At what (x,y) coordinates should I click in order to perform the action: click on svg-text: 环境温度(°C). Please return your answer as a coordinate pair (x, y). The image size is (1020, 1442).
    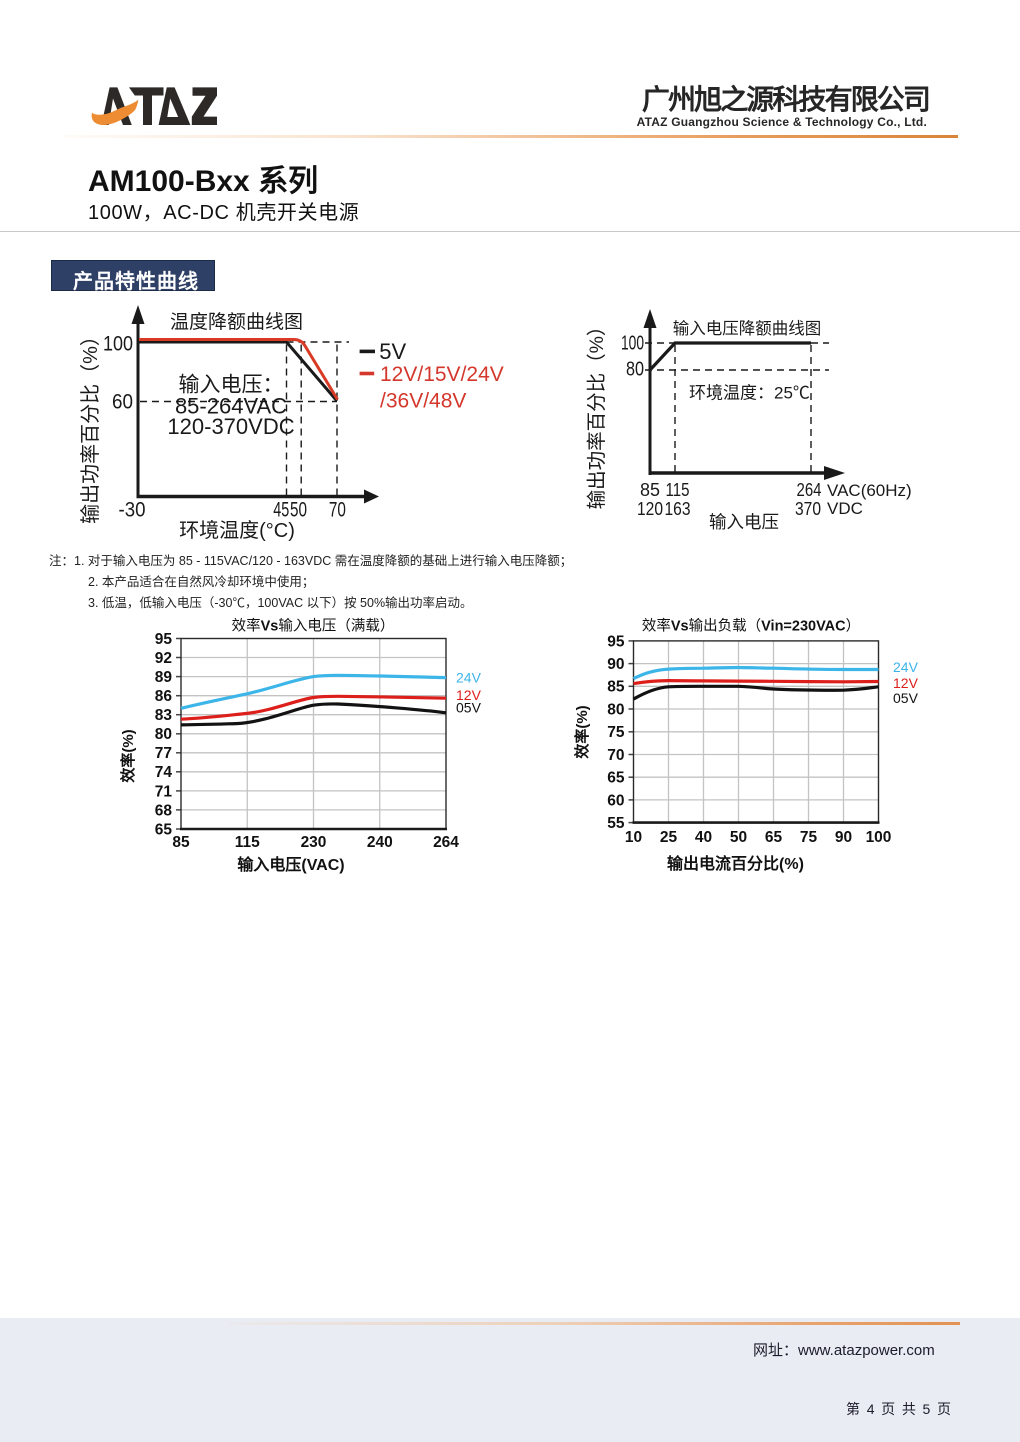
    Looking at the image, I should click on (237, 530).